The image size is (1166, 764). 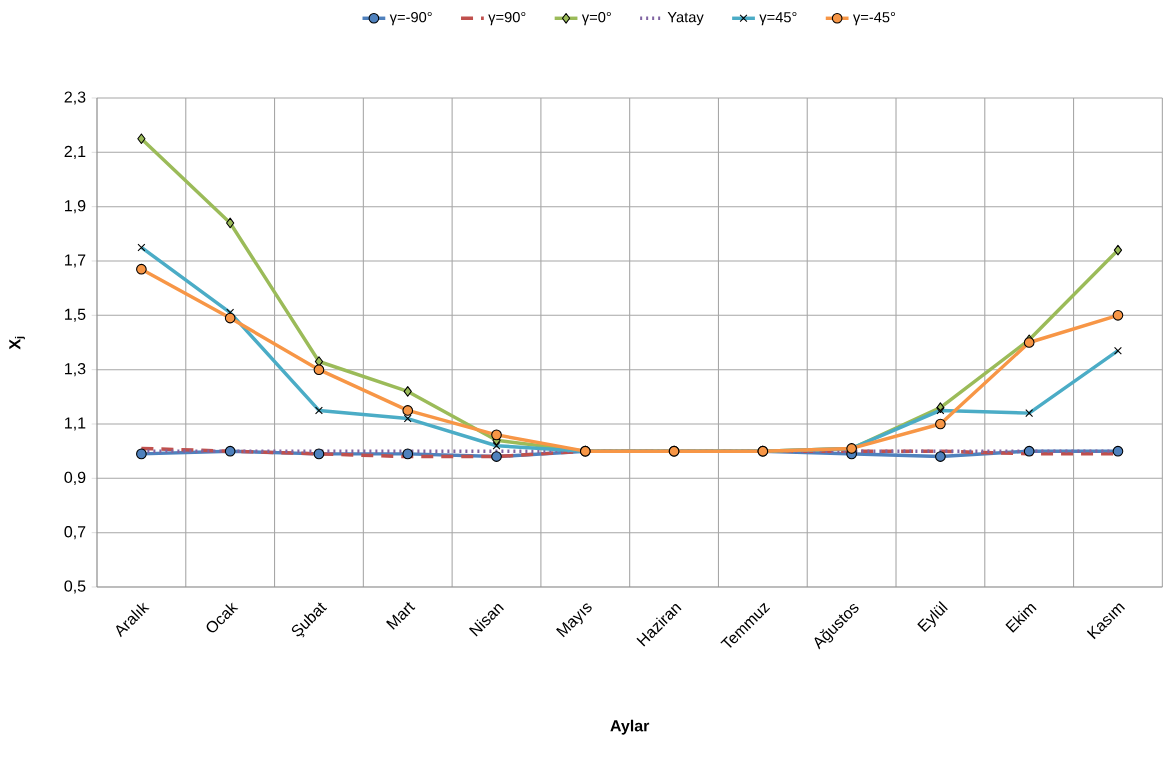 What do you see at coordinates (75, 261) in the screenshot?
I see `y-tick-label: 1,7` at bounding box center [75, 261].